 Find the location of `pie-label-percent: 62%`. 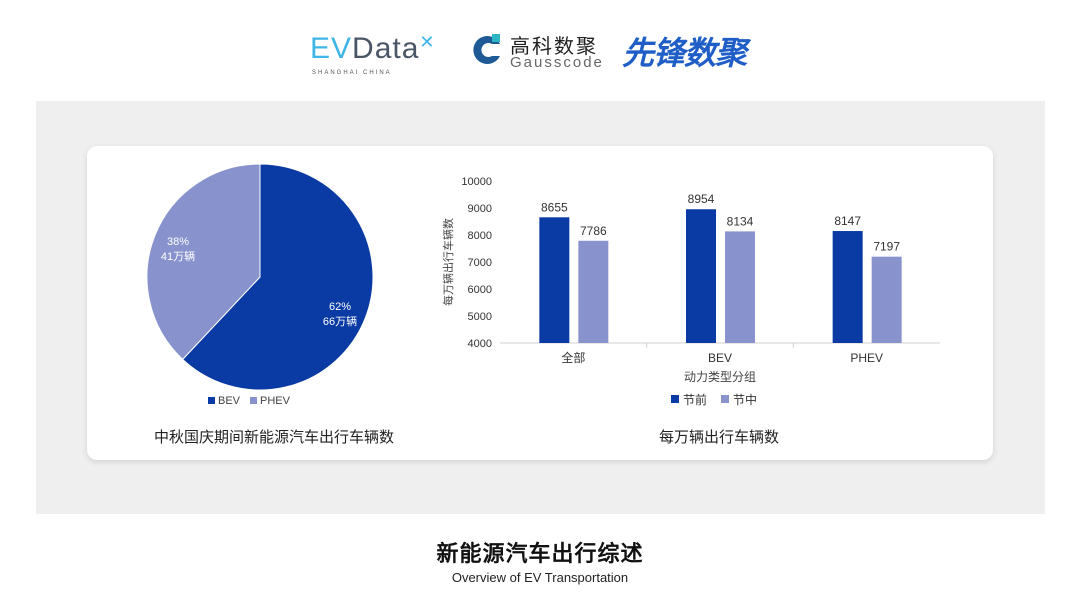

pie-label-percent: 62% is located at coordinates (340, 307).